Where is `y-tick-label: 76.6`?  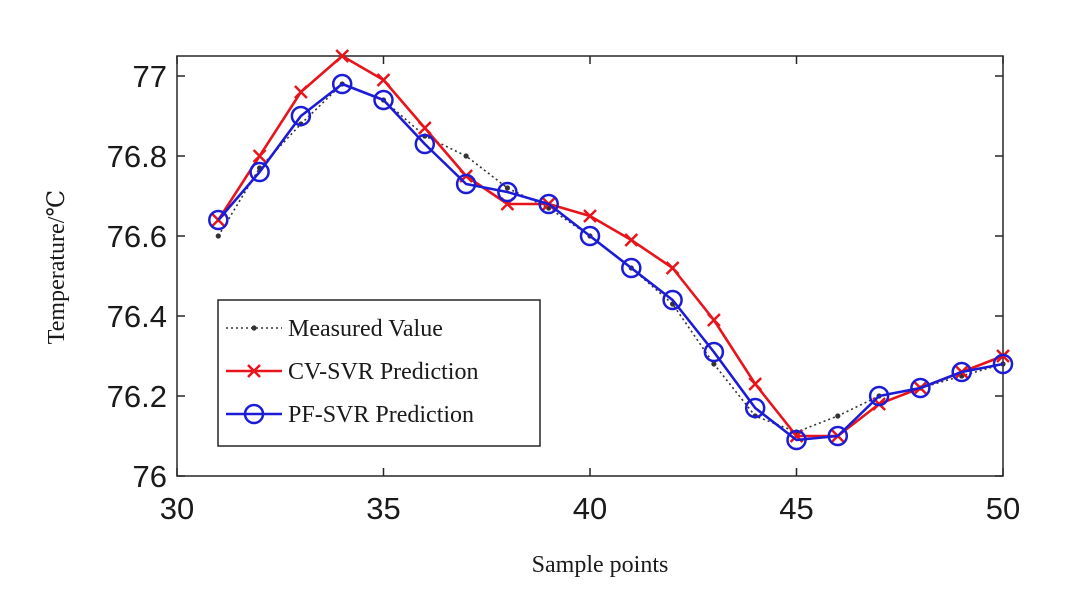
y-tick-label: 76.6 is located at coordinates (137, 236).